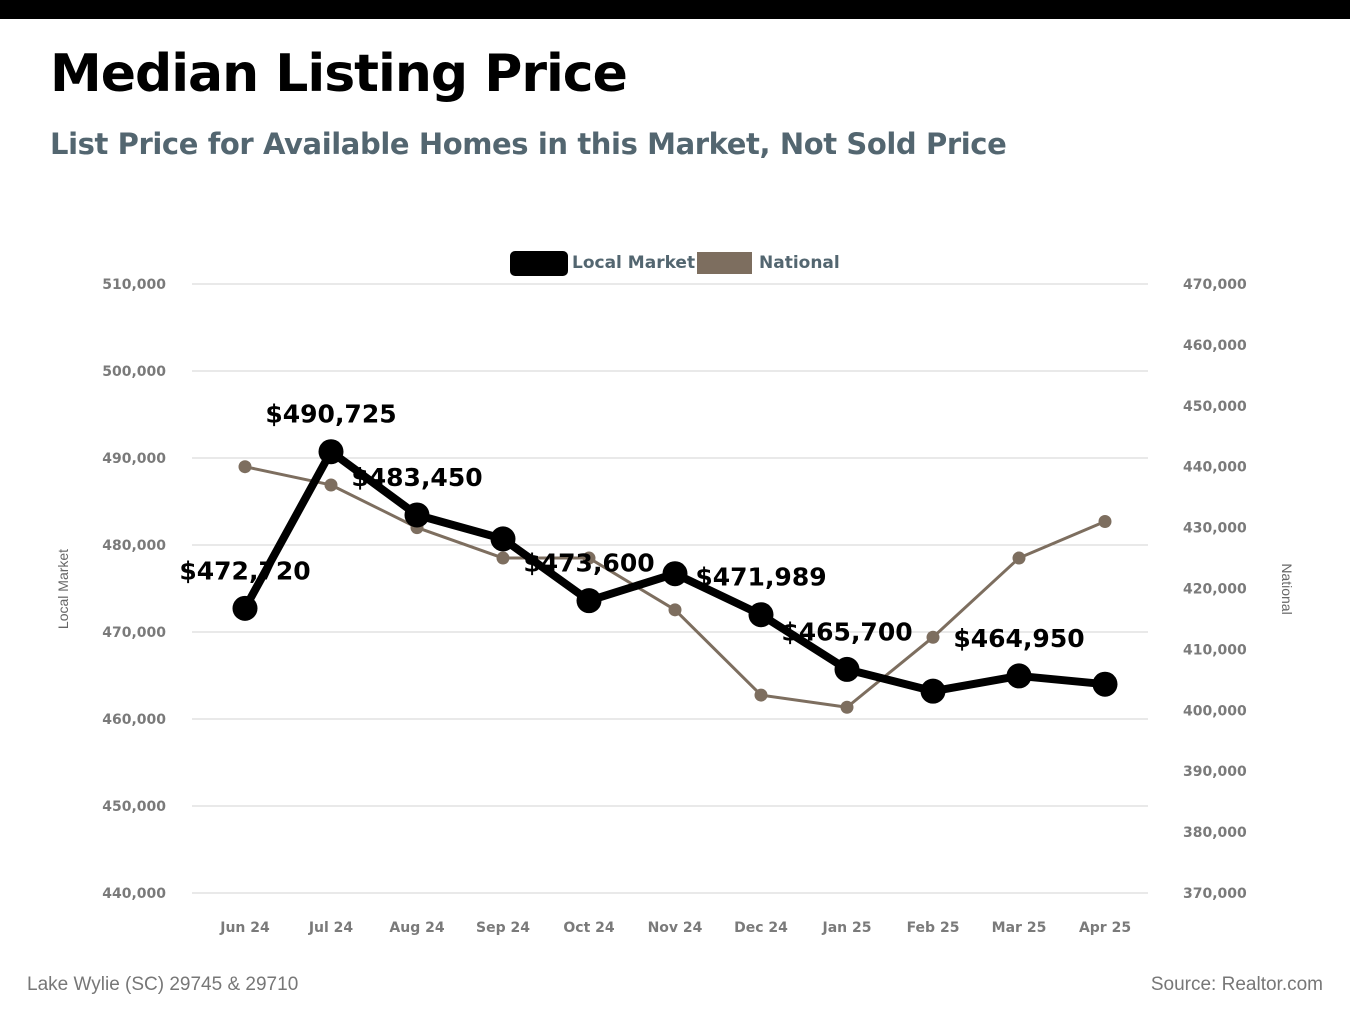 The image size is (1350, 1012). Describe the element at coordinates (163, 984) in the screenshot. I see `footer-location: Lake Wylie (SC) 29745 & 29710` at that location.